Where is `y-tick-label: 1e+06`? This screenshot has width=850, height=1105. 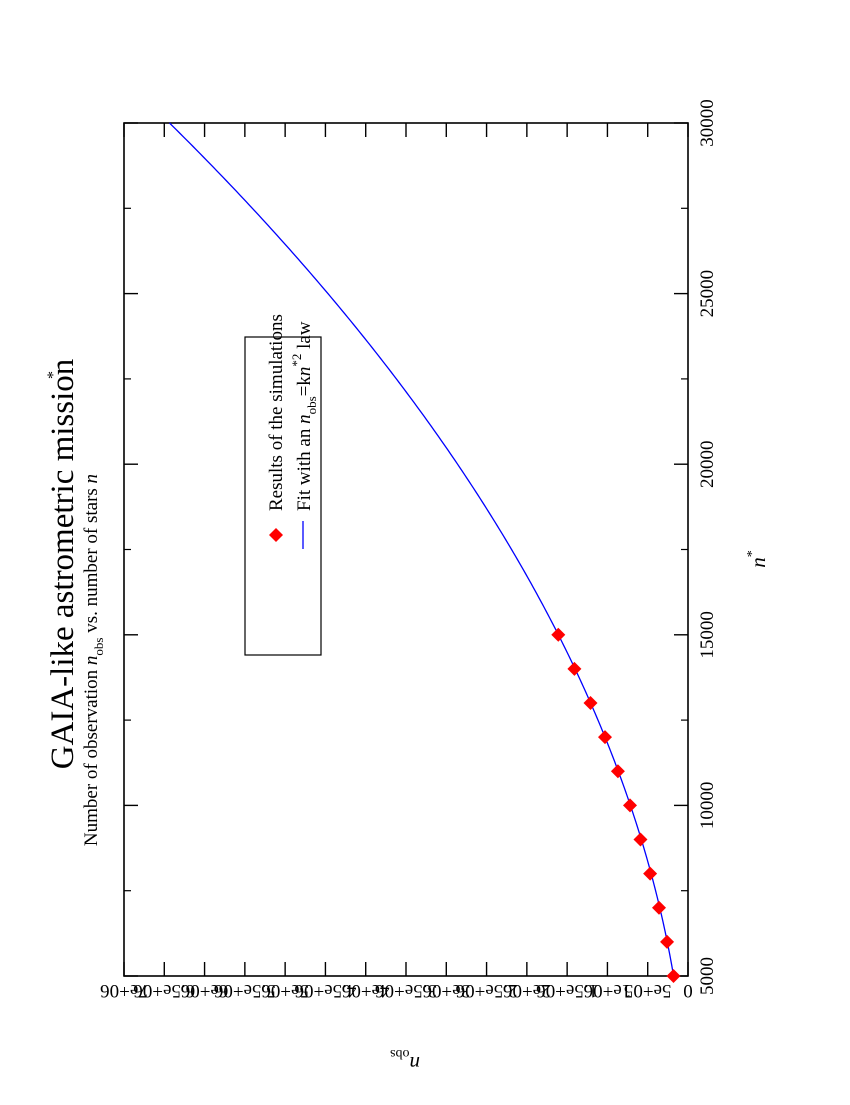
y-tick-label: 1e+06 is located at coordinates (608, 990).